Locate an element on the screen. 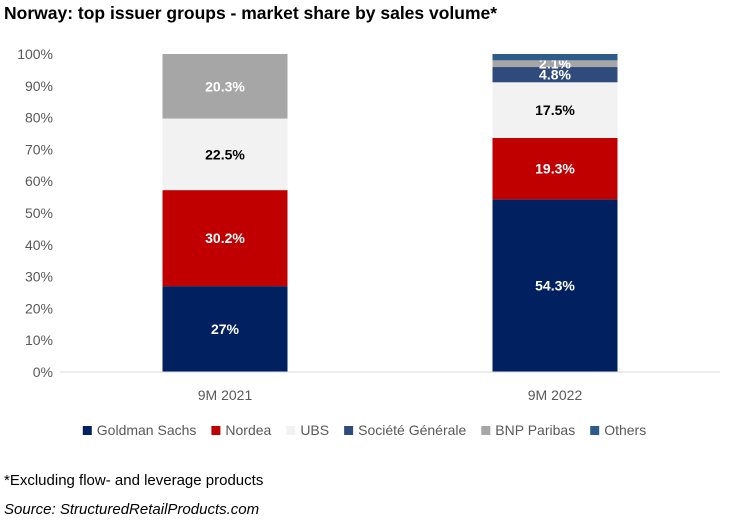  data-label: 17.5% is located at coordinates (555, 110).